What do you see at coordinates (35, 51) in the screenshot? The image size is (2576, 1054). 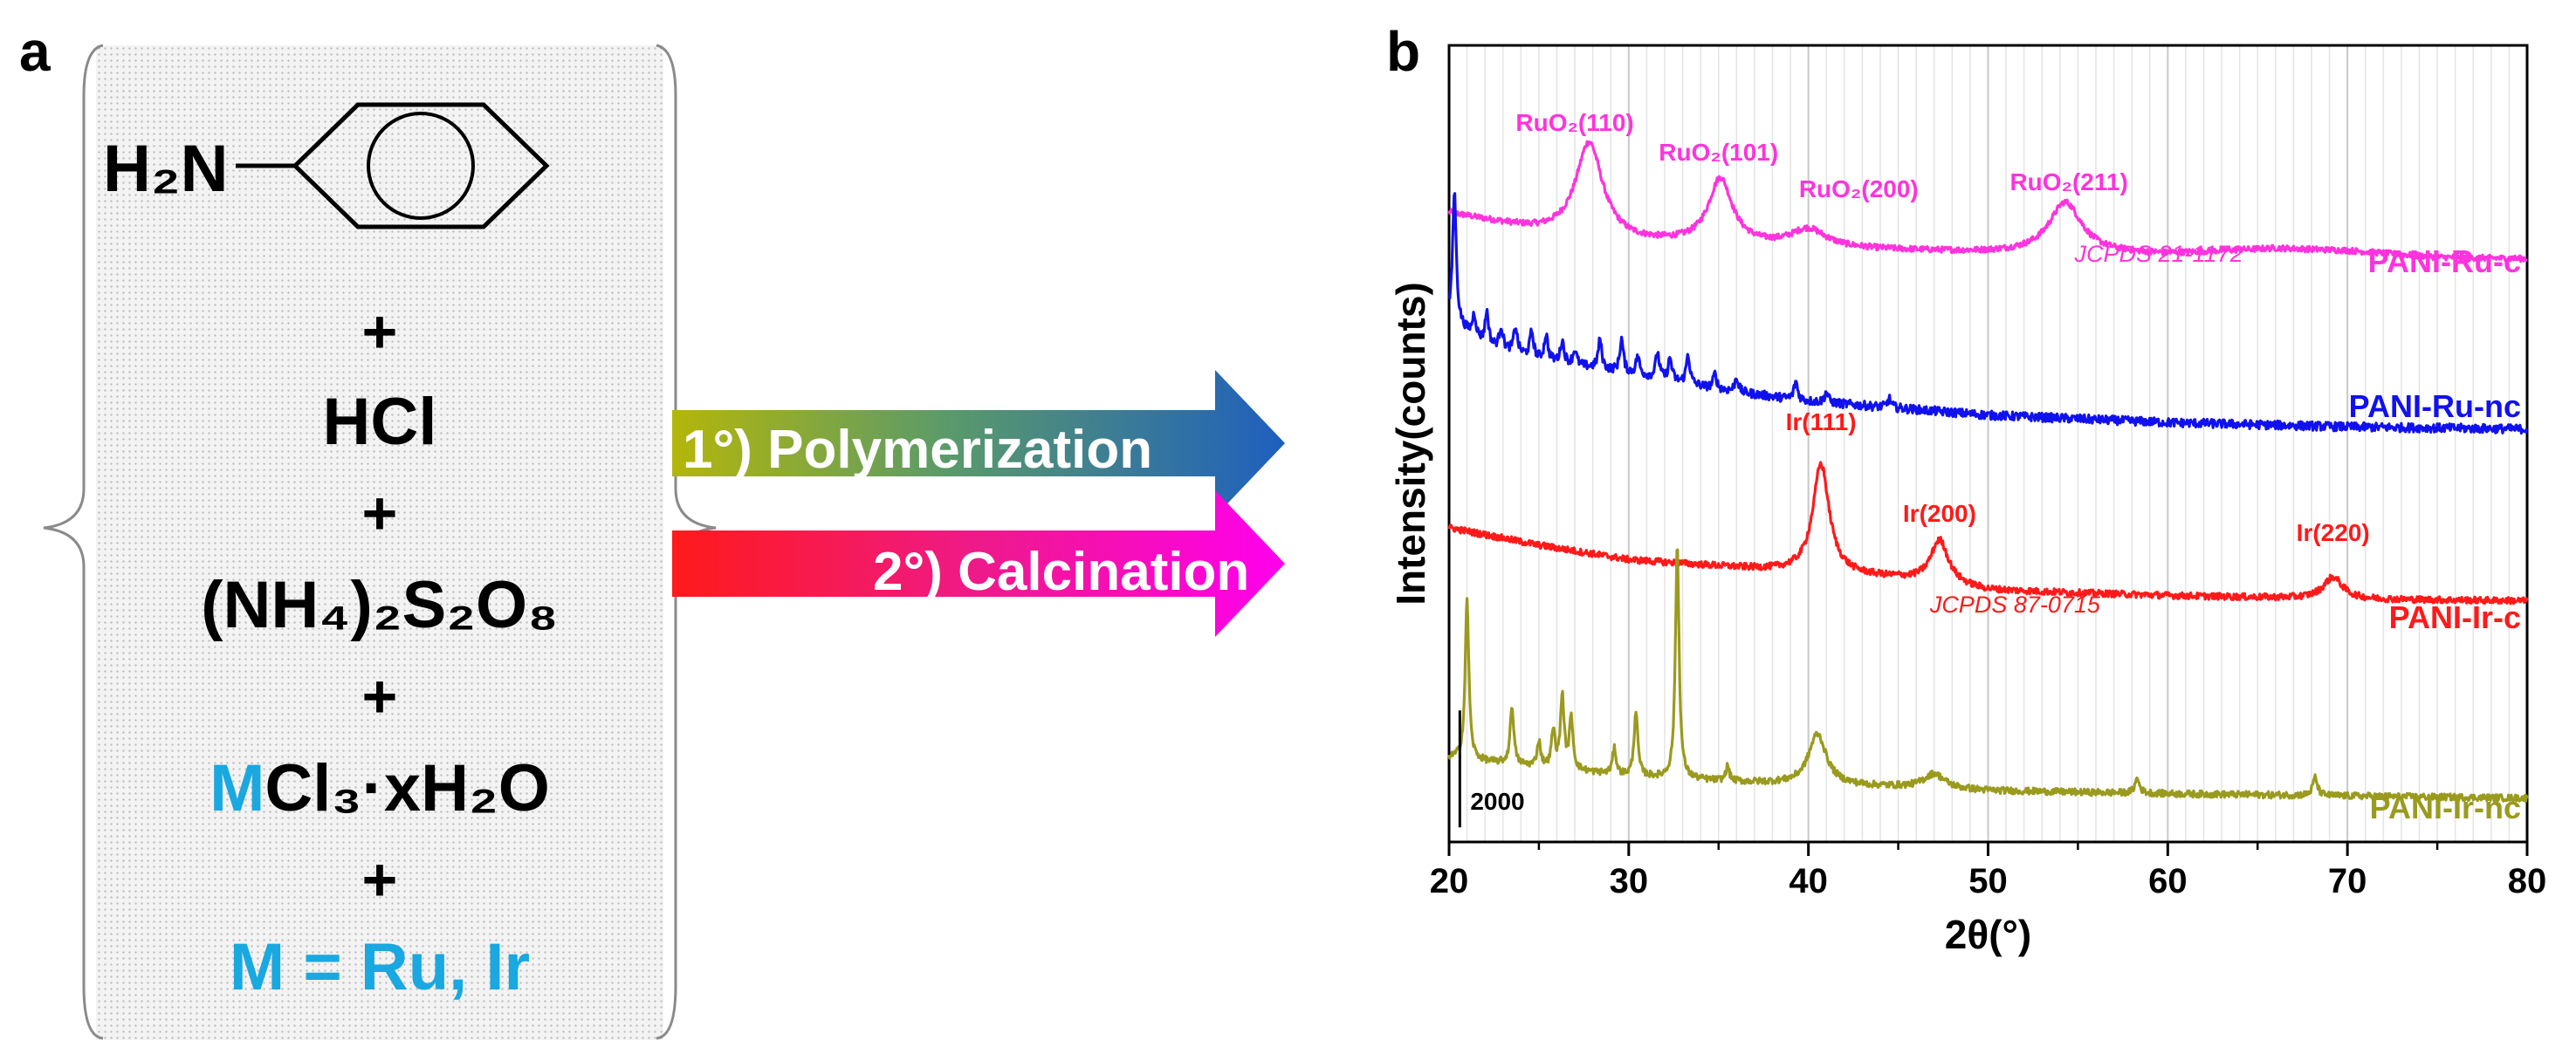 I see `panel-label-a: a` at bounding box center [35, 51].